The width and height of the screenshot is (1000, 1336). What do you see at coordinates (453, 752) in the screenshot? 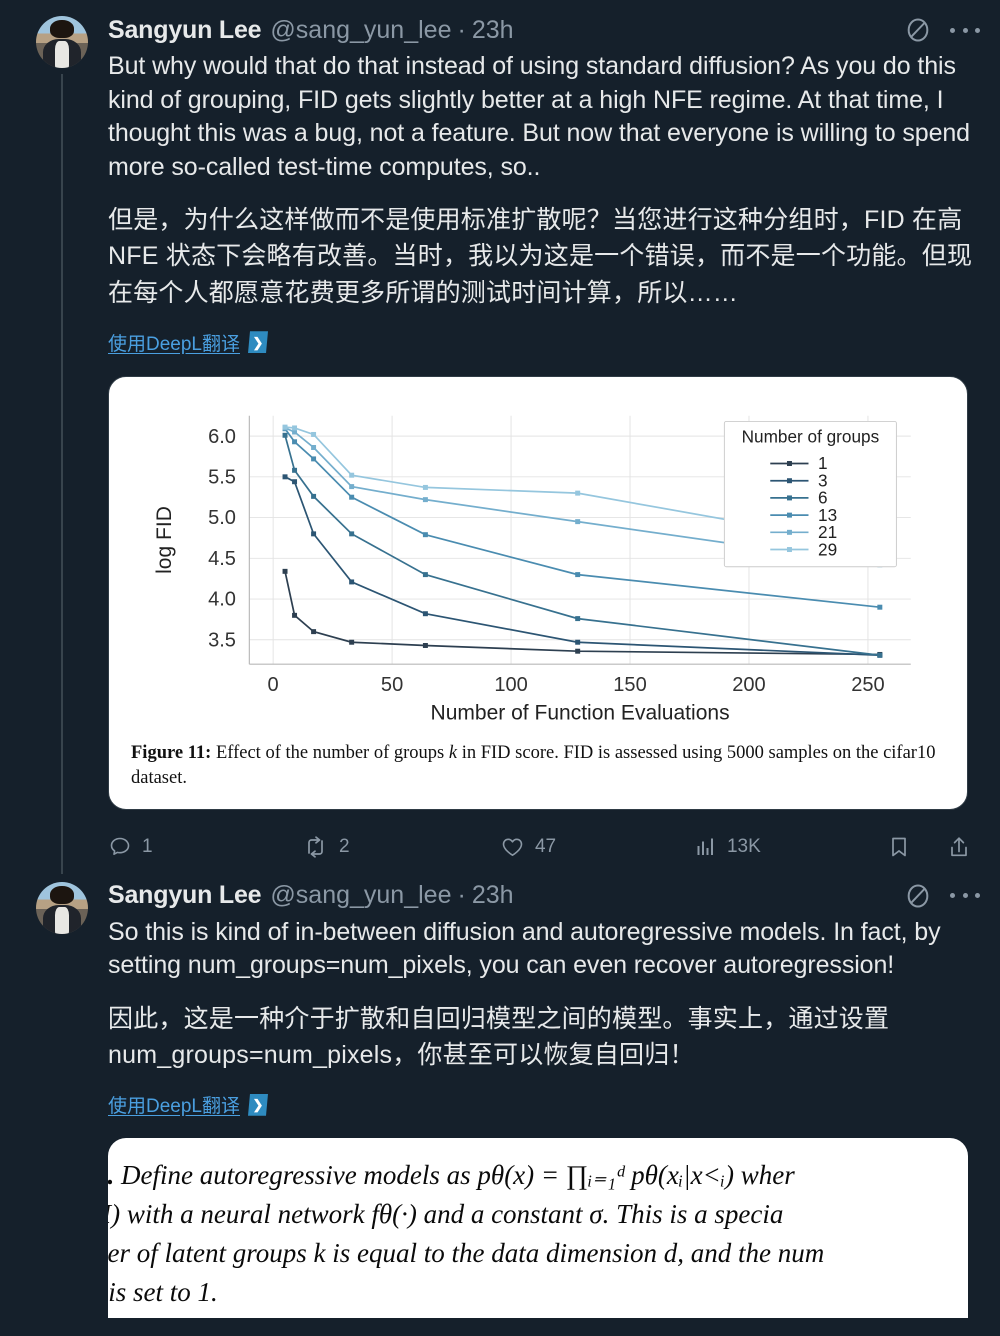
I see `caption-italic-k: k` at bounding box center [453, 752].